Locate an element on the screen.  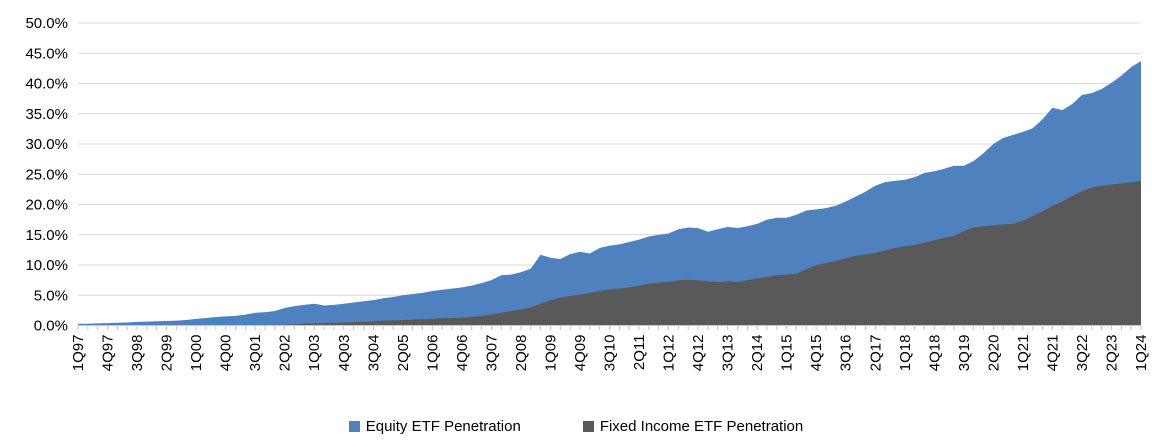
y-axis-tick-label: 30.0% is located at coordinates (46, 144).